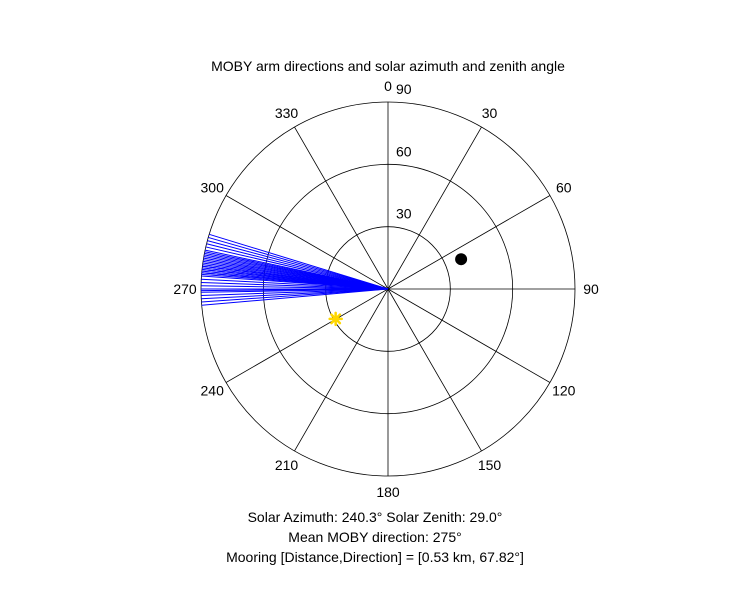 The width and height of the screenshot is (750, 600). What do you see at coordinates (398, 290) in the screenshot?
I see `markers` at bounding box center [398, 290].